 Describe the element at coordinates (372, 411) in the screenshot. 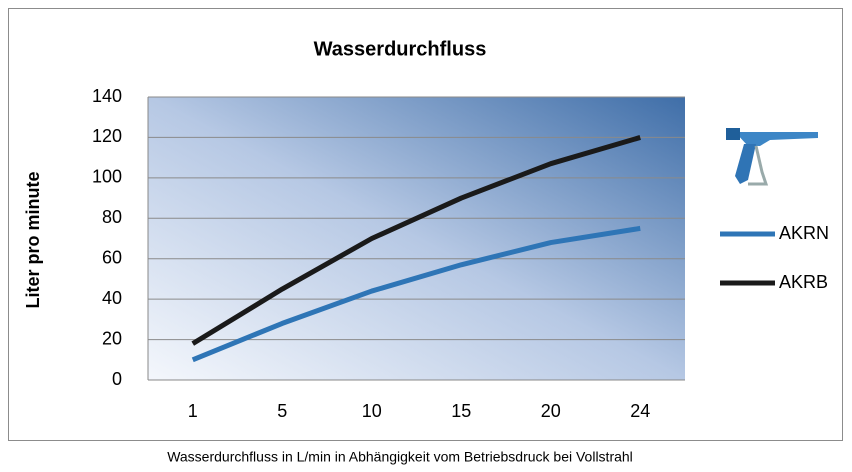

I see `x-tick-label: 10` at that location.